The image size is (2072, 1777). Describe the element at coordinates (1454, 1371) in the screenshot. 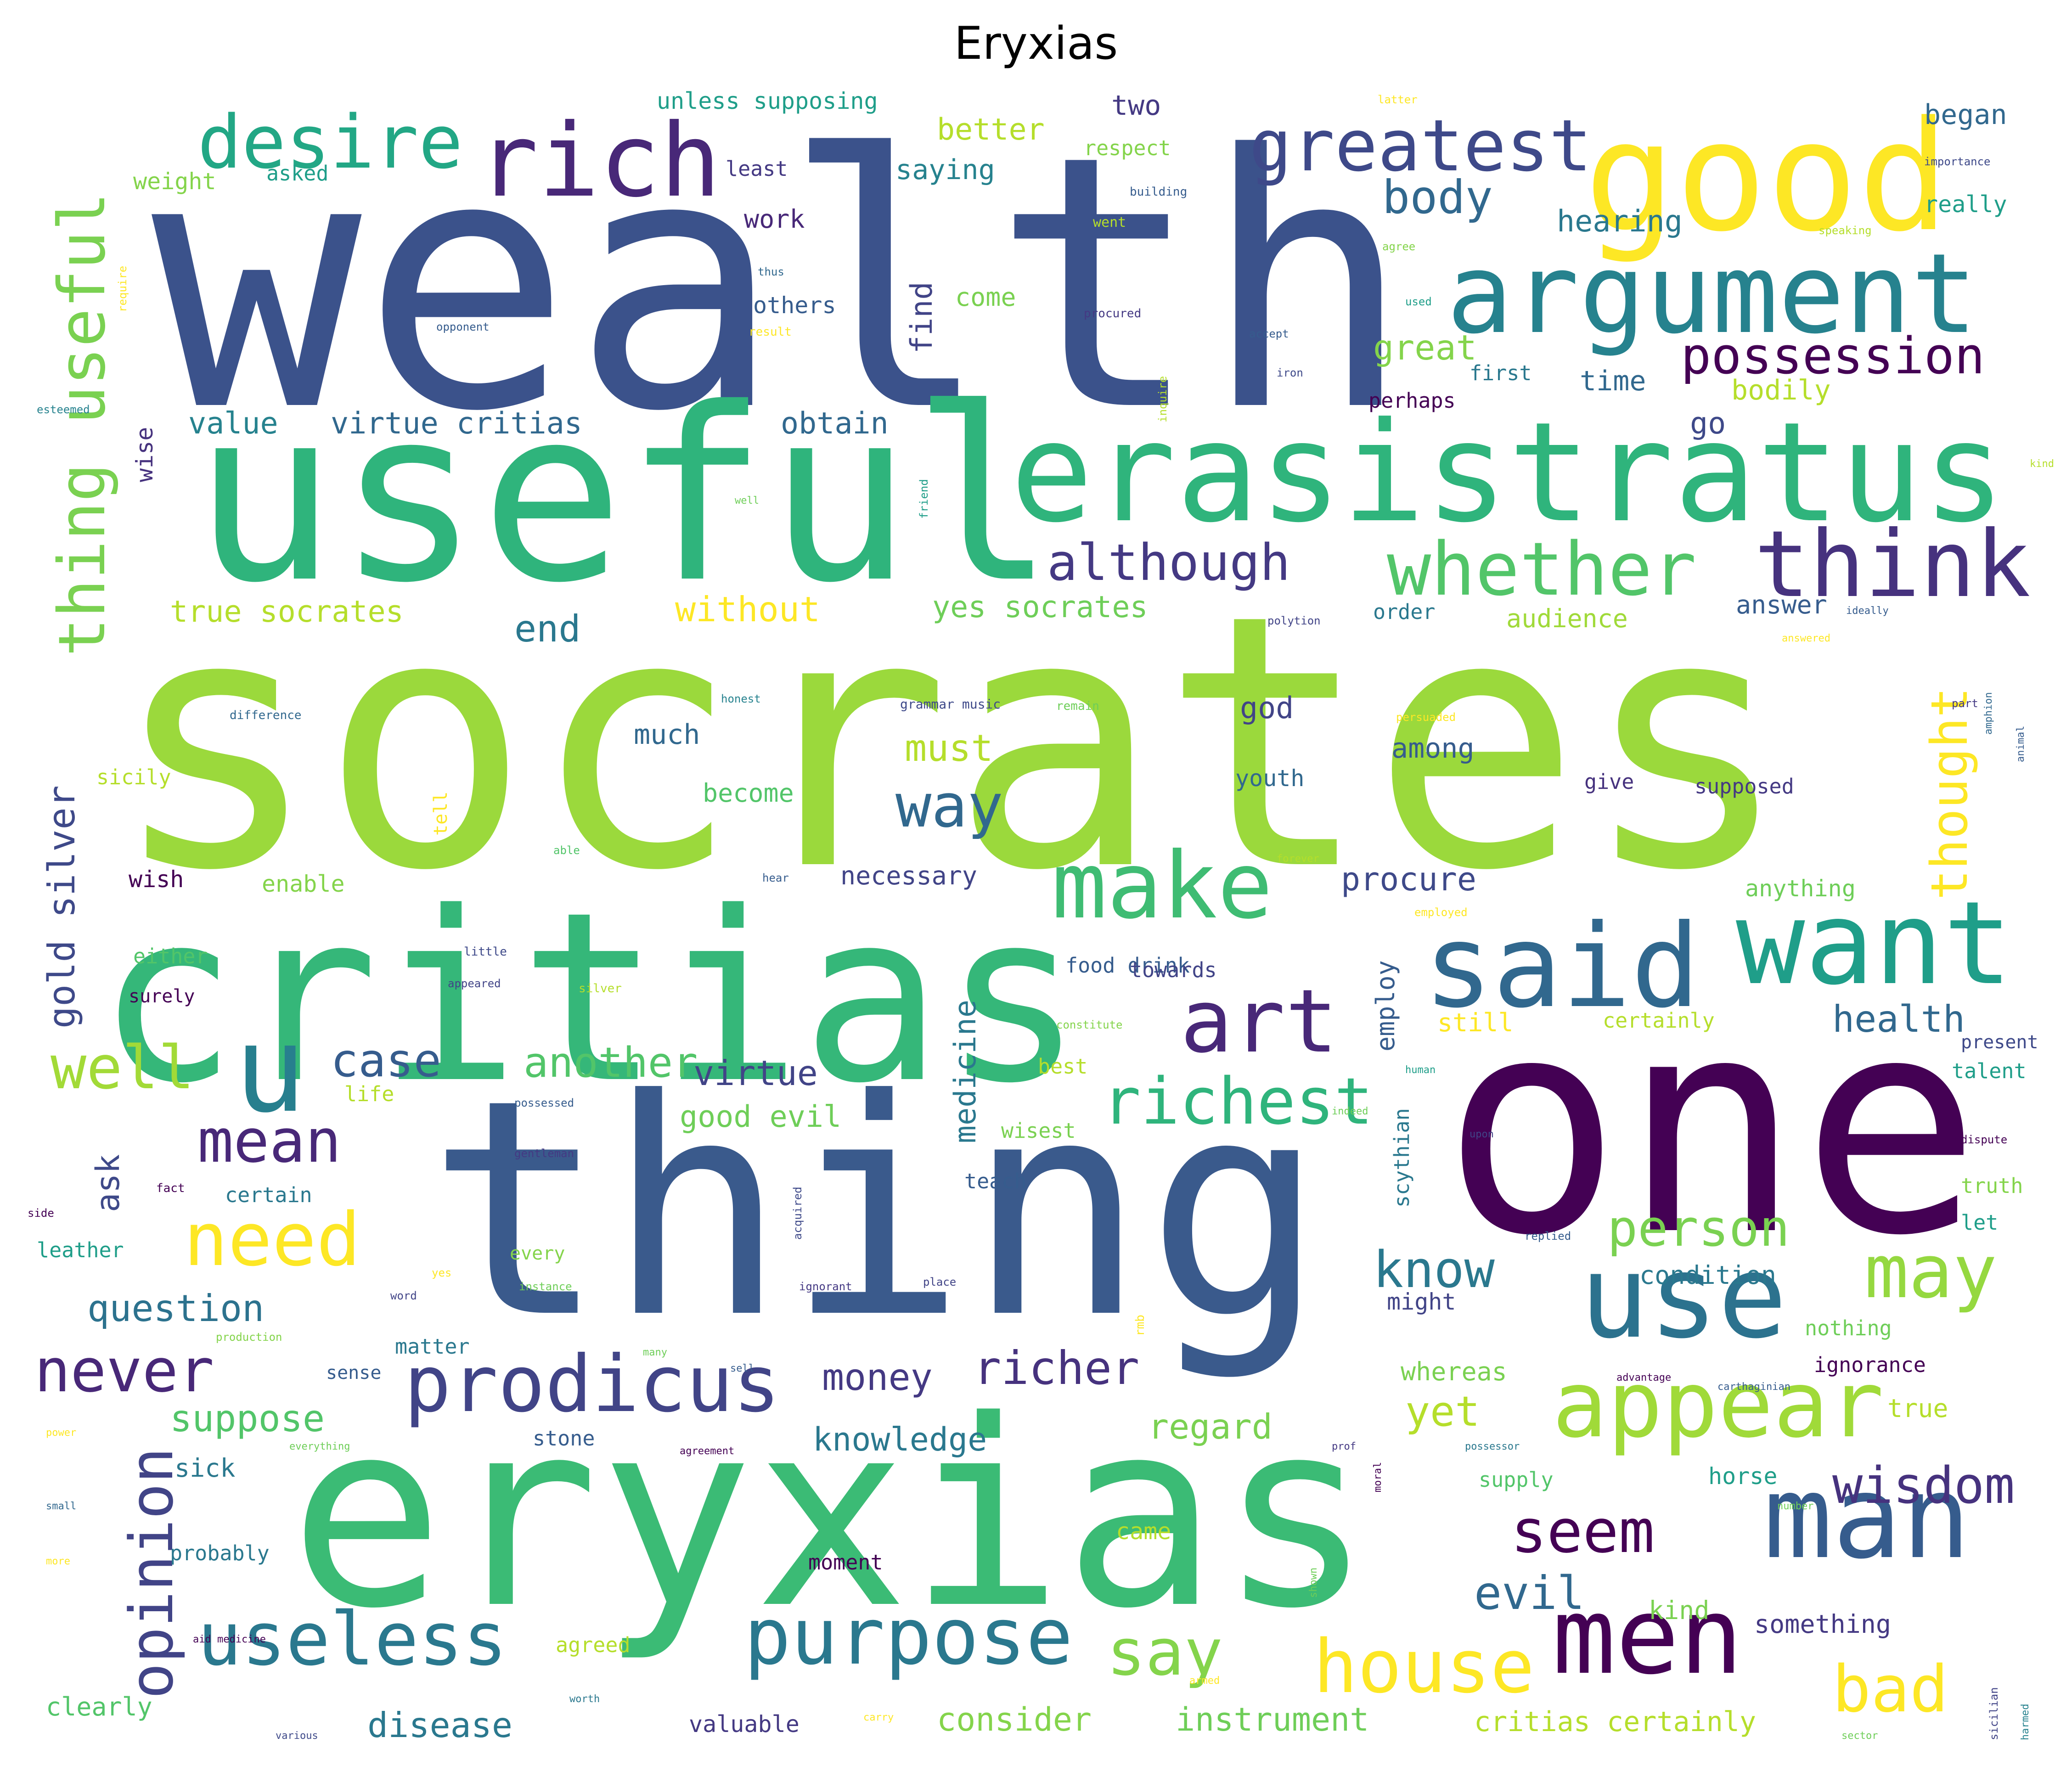

I see `word-whereas: whereas` at that location.